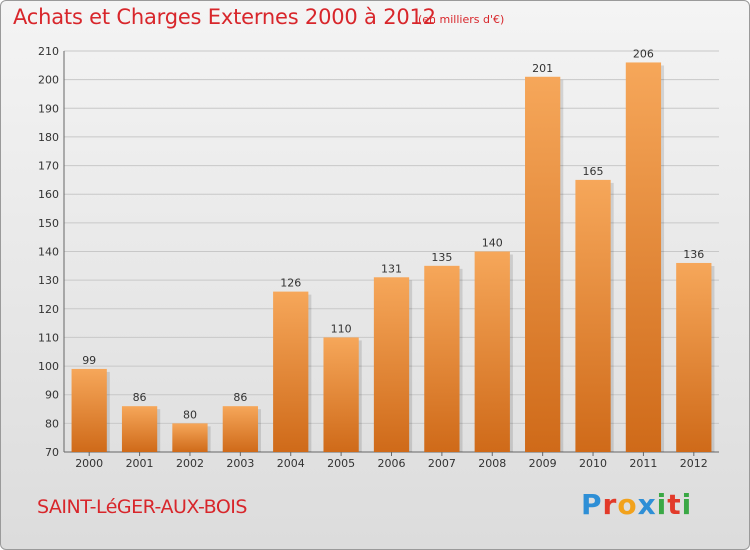  What do you see at coordinates (48, 51) in the screenshot?
I see `y-tick-label: 210` at bounding box center [48, 51].